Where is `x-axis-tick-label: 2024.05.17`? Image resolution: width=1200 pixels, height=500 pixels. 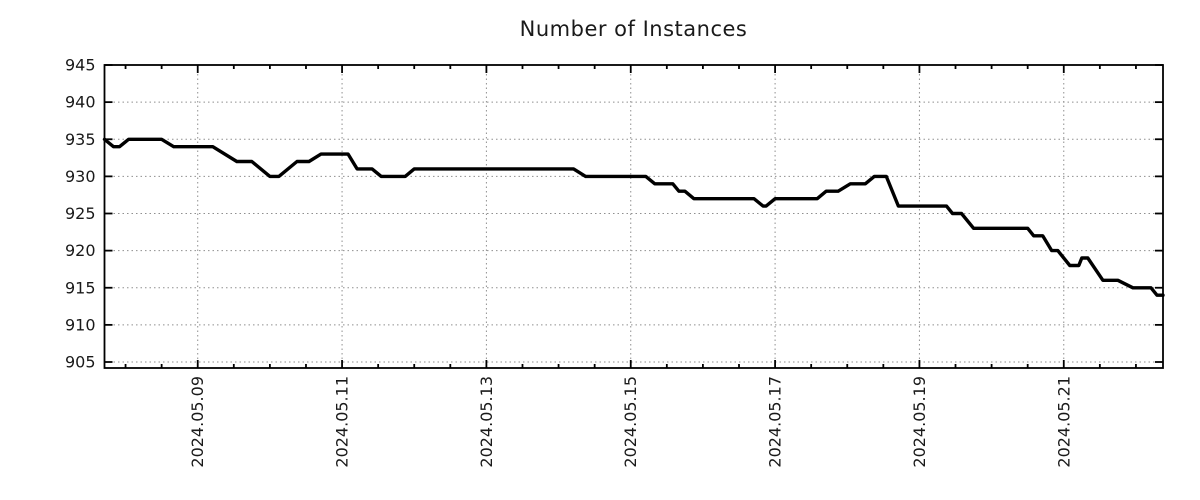 x-axis-tick-label: 2024.05.17 is located at coordinates (775, 422).